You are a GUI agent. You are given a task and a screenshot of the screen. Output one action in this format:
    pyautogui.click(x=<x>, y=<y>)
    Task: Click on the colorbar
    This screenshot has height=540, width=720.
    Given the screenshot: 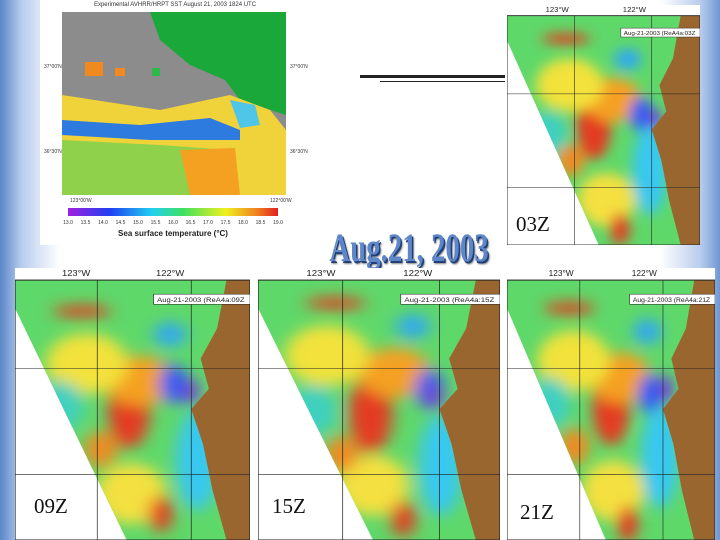 What is the action you would take?
    pyautogui.click(x=173, y=212)
    